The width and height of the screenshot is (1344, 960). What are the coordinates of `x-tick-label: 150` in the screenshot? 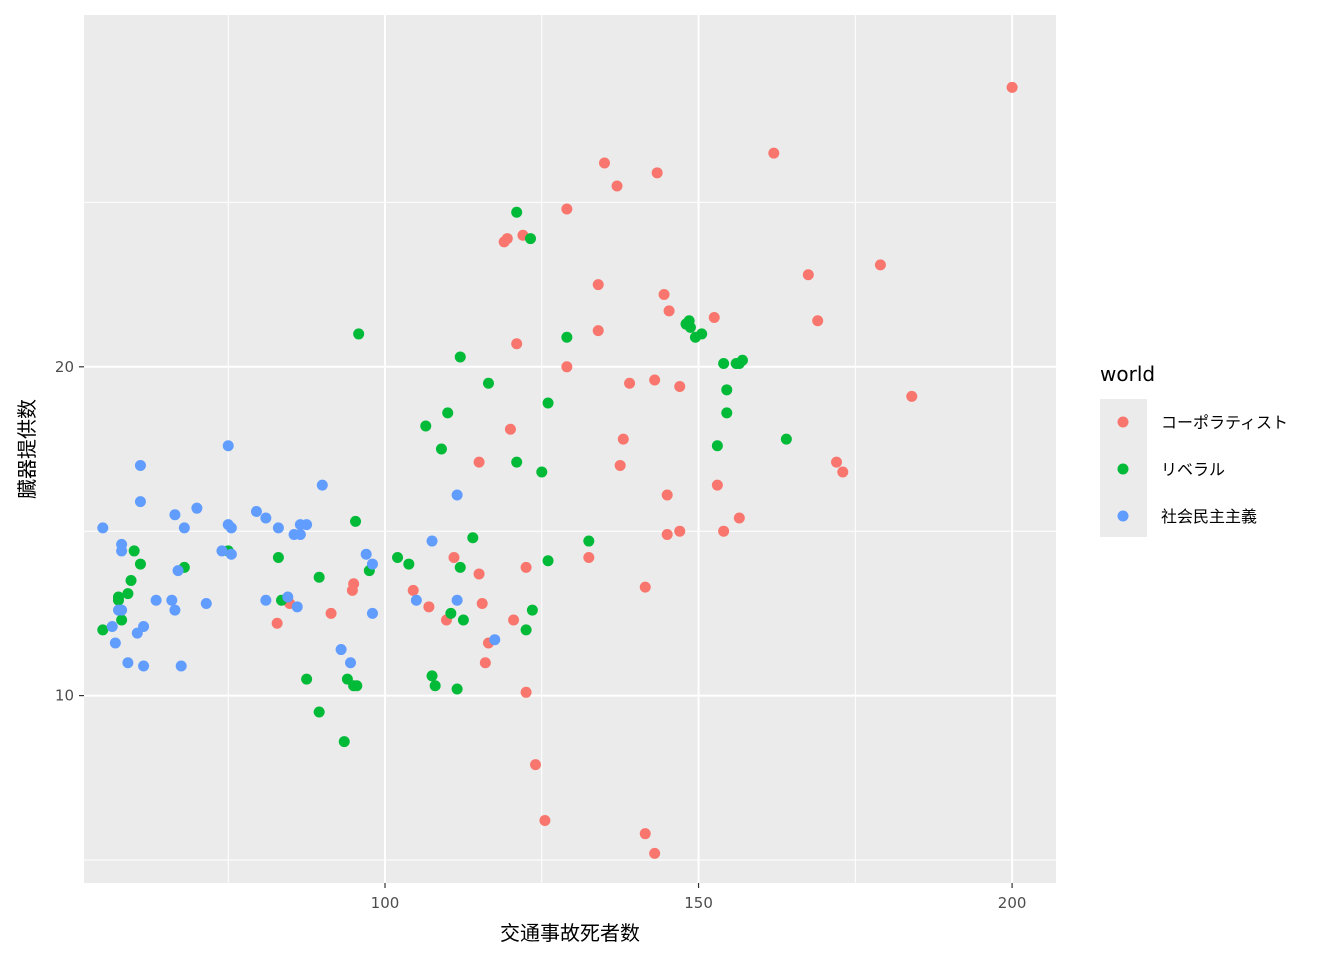 It's located at (698, 903).